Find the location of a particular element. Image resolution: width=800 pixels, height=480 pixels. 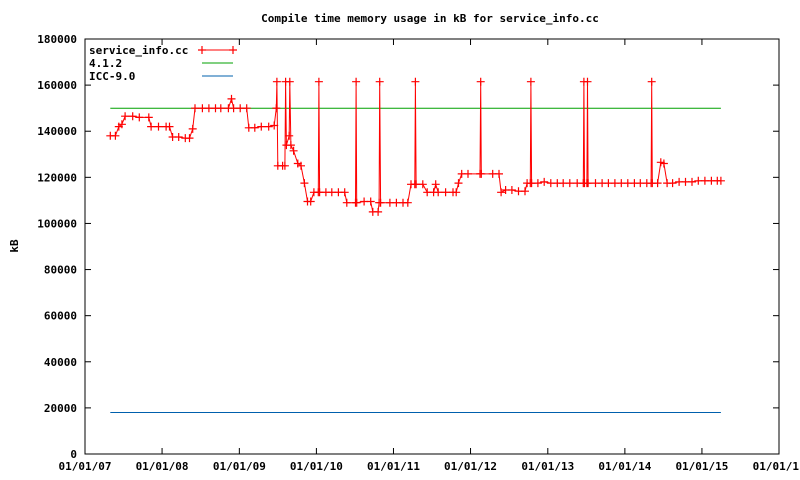

y-tick-label: 80000 is located at coordinates (60, 270).